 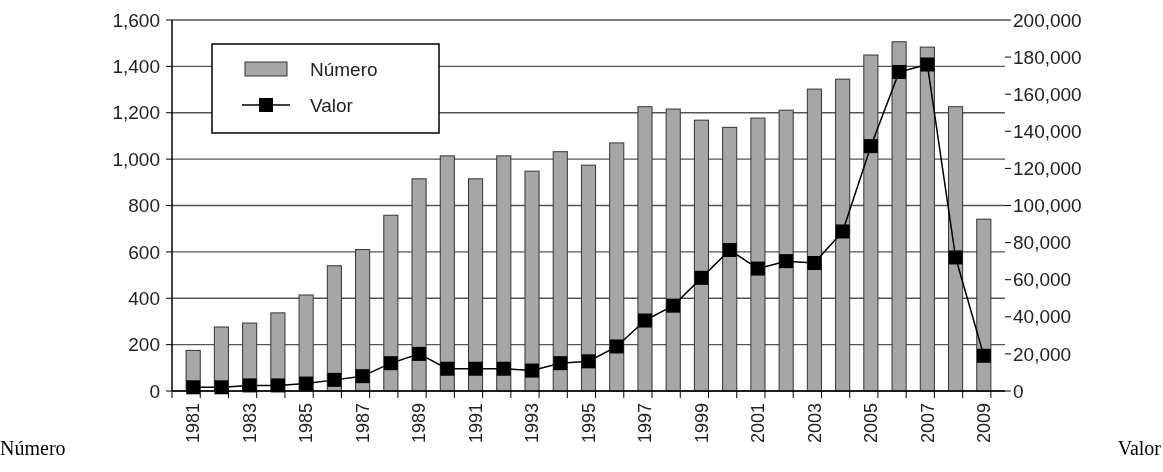 What do you see at coordinates (249, 423) in the screenshot?
I see `x-tick-label: 1983` at bounding box center [249, 423].